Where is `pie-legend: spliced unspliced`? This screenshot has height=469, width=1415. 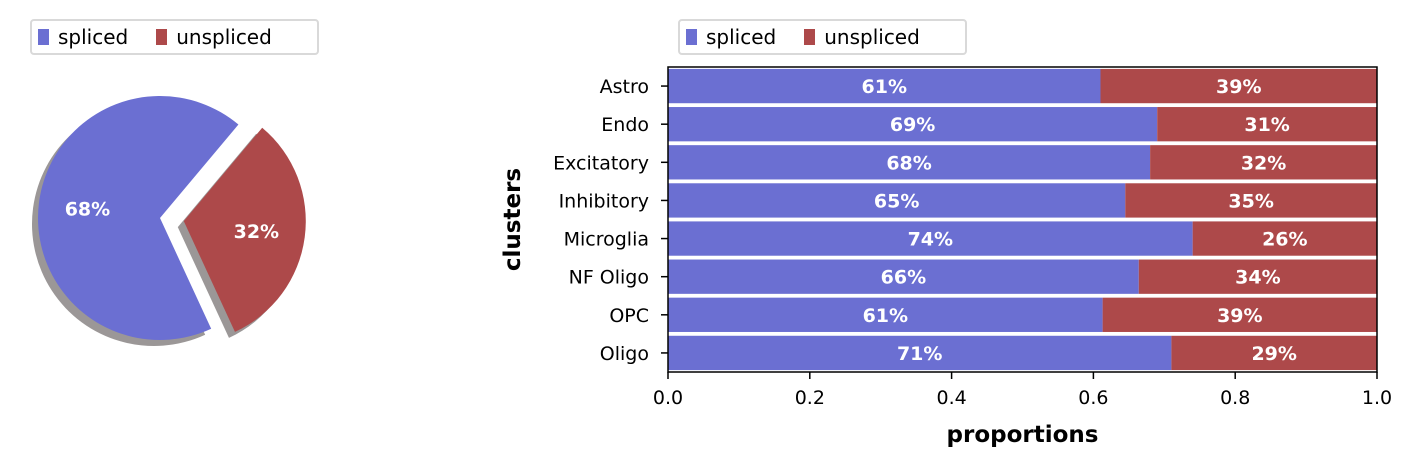
pie-legend: spliced unspliced is located at coordinates (174, 37).